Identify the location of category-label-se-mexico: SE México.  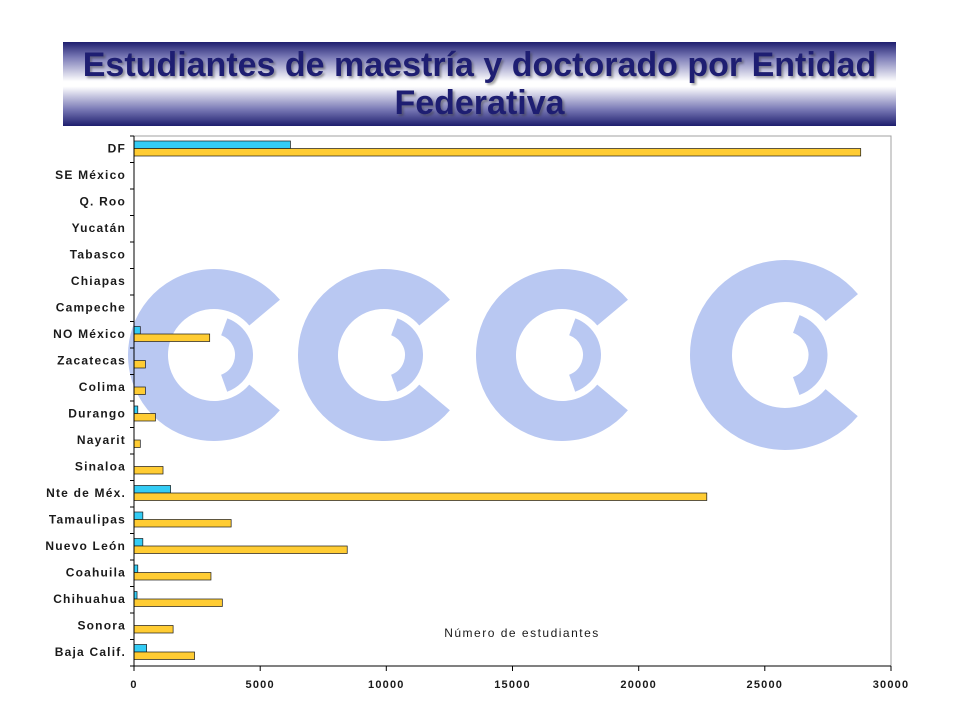
(90, 175).